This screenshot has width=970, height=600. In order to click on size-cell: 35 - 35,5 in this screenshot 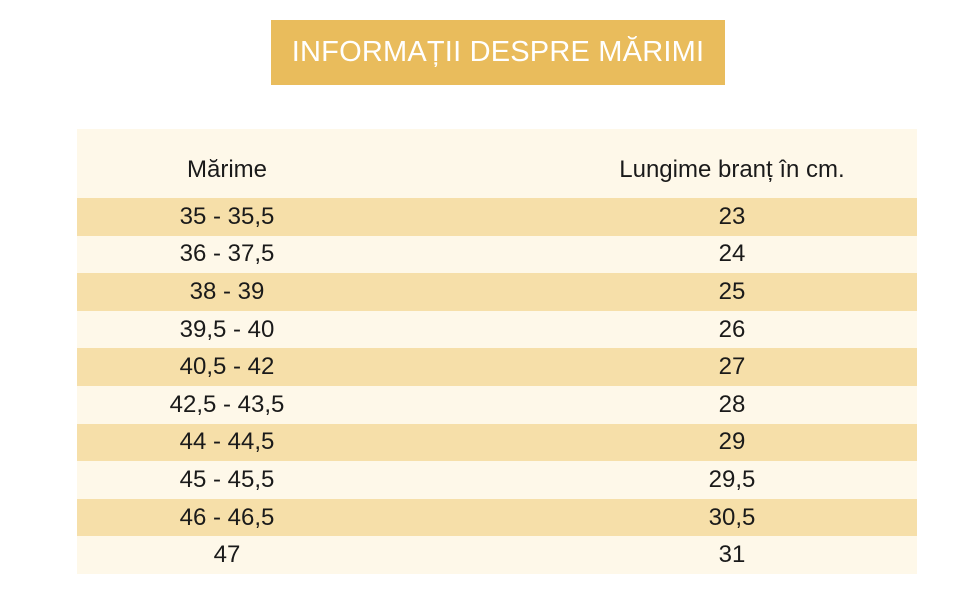, I will do `click(227, 216)`.